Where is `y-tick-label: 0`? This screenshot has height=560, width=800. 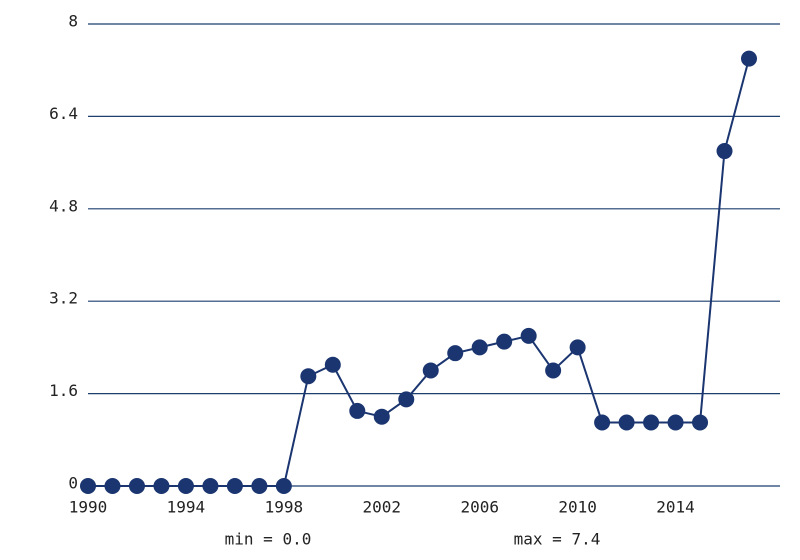 y-tick-label: 0 is located at coordinates (73, 483).